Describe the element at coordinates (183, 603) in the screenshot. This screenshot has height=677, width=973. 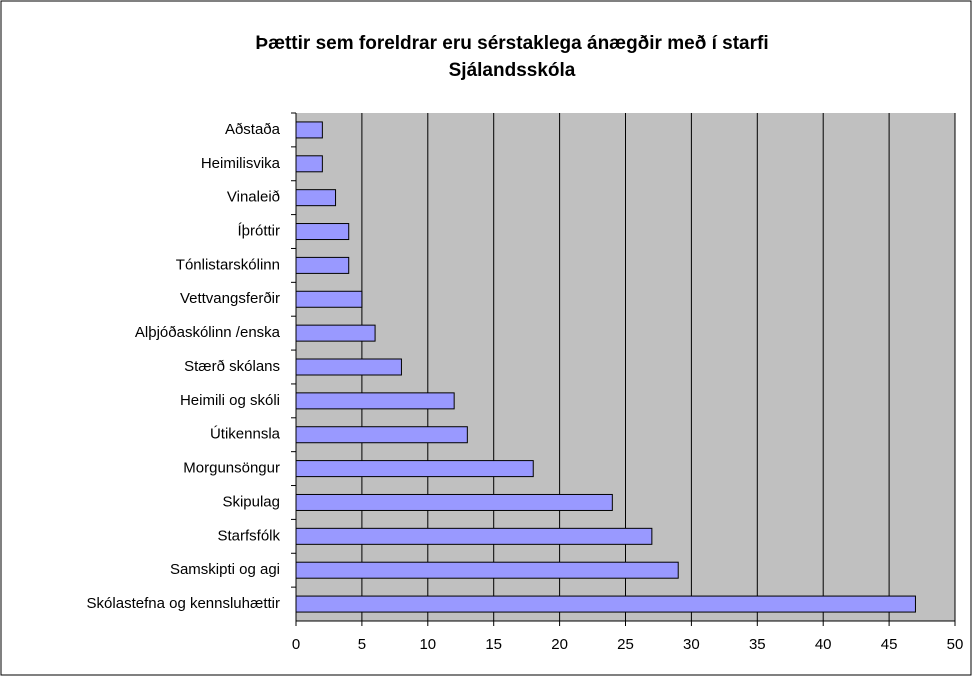
I see `y-tick-label: Skólastefna og kennsluhættir` at that location.